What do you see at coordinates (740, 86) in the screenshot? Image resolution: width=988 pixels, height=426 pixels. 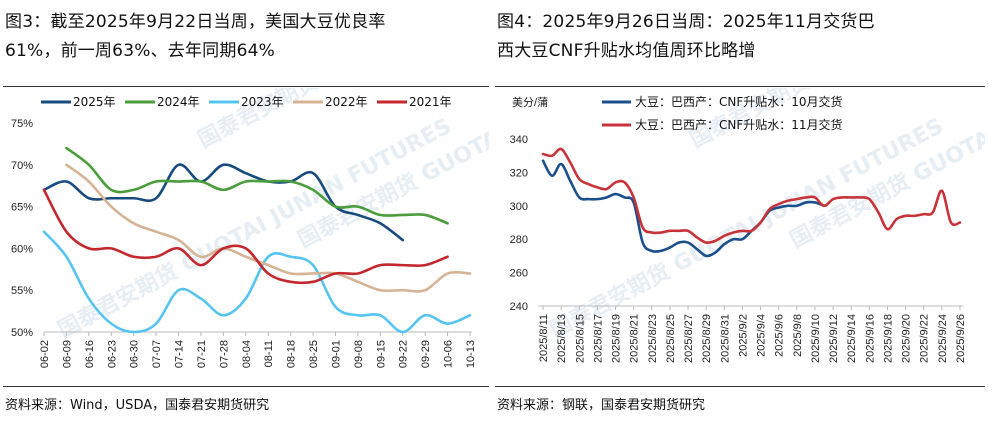 I see `right-title-divider` at bounding box center [740, 86].